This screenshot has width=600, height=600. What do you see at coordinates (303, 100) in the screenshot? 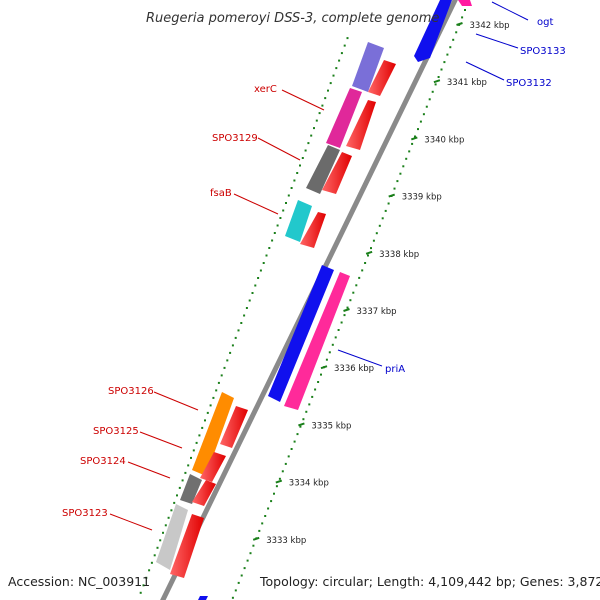
I see `leader-xerc` at bounding box center [303, 100].